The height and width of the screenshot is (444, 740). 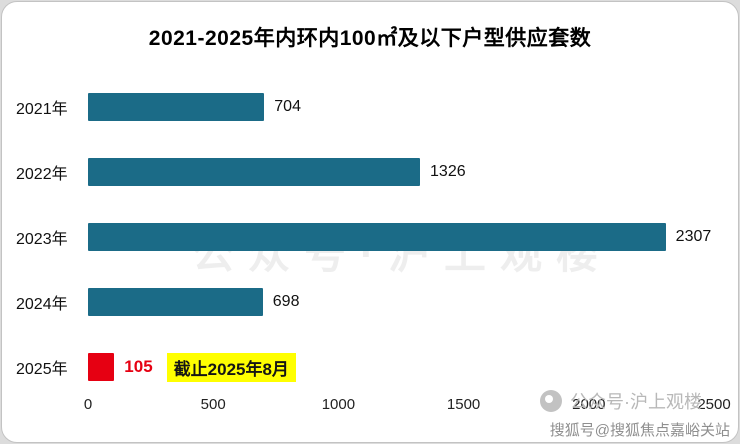 What do you see at coordinates (463, 404) in the screenshot?
I see `x-tick-label: 1500` at bounding box center [463, 404].